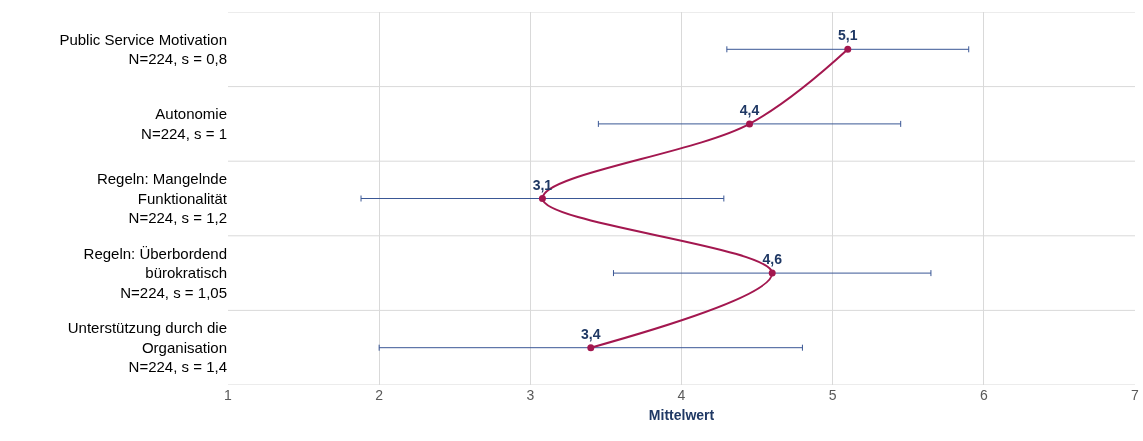  I want to click on y-tick-label: Regeln: Überbordend bürokratisch N=224, s = 1,05, so click(155, 272).